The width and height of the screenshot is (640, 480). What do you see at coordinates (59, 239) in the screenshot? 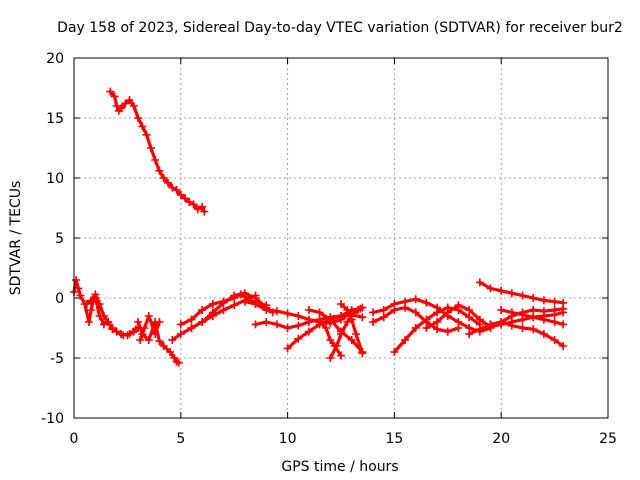
I see `y-tick-label: 5` at bounding box center [59, 239].